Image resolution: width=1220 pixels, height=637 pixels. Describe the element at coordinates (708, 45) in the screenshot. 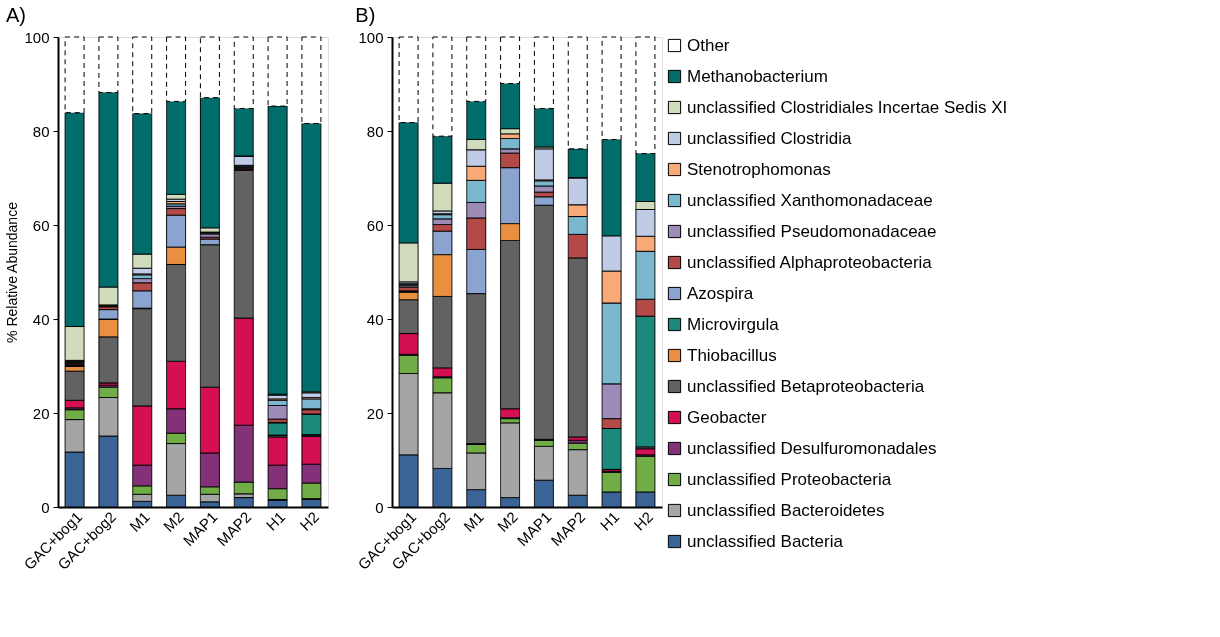

I see `legend-label: Other` at that location.